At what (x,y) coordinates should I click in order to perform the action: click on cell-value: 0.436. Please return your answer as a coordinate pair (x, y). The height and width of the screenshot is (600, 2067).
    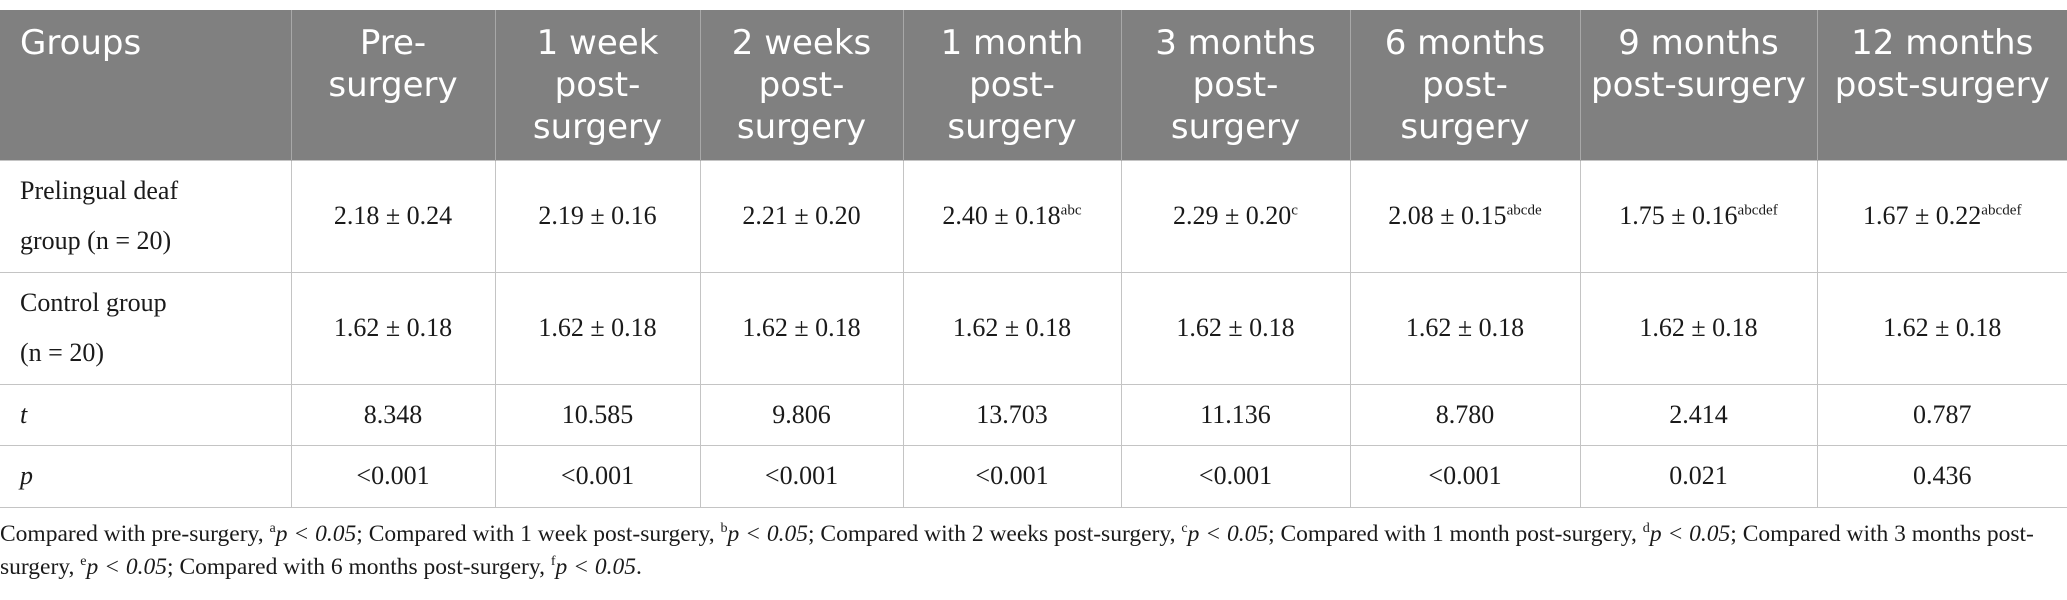
    Looking at the image, I should click on (1942, 475).